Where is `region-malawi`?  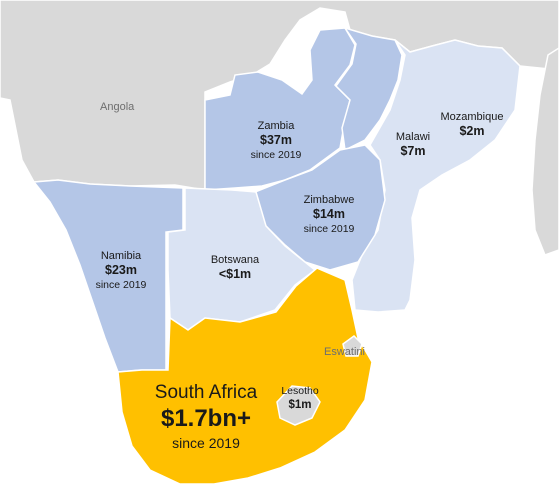 region-malawi is located at coordinates (369, 89).